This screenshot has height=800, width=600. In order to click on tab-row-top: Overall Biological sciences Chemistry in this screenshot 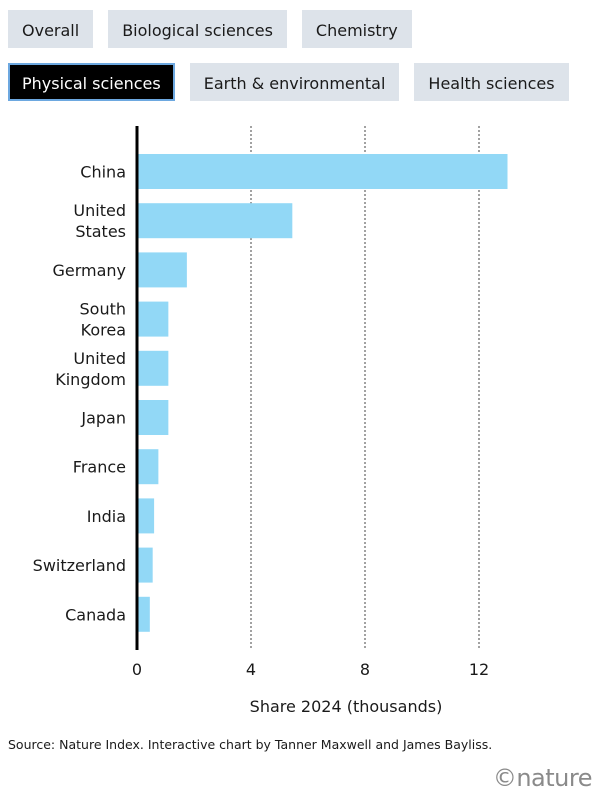, I will do `click(210, 29)`.